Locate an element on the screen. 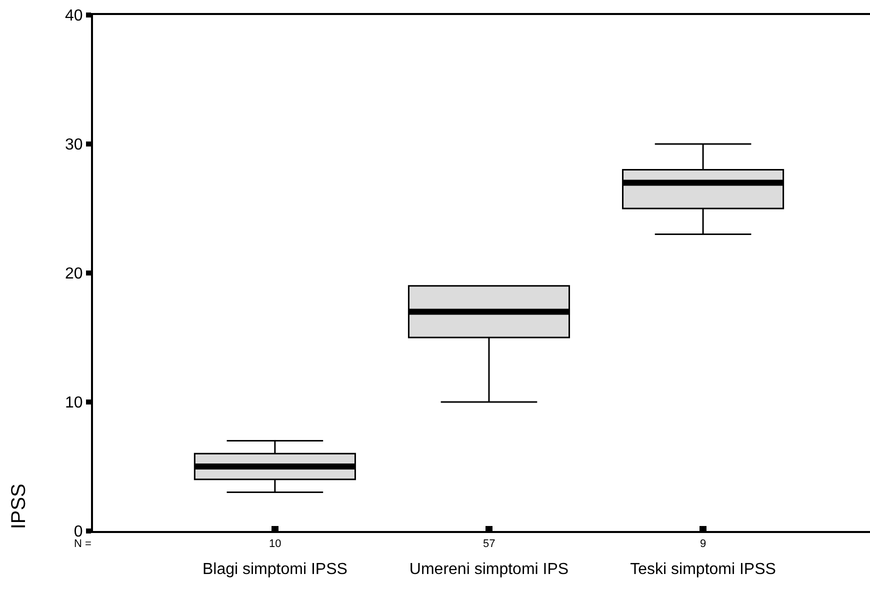 The image size is (870, 592). x-tick-label: Blagi simptomi IPSS is located at coordinates (275, 569).